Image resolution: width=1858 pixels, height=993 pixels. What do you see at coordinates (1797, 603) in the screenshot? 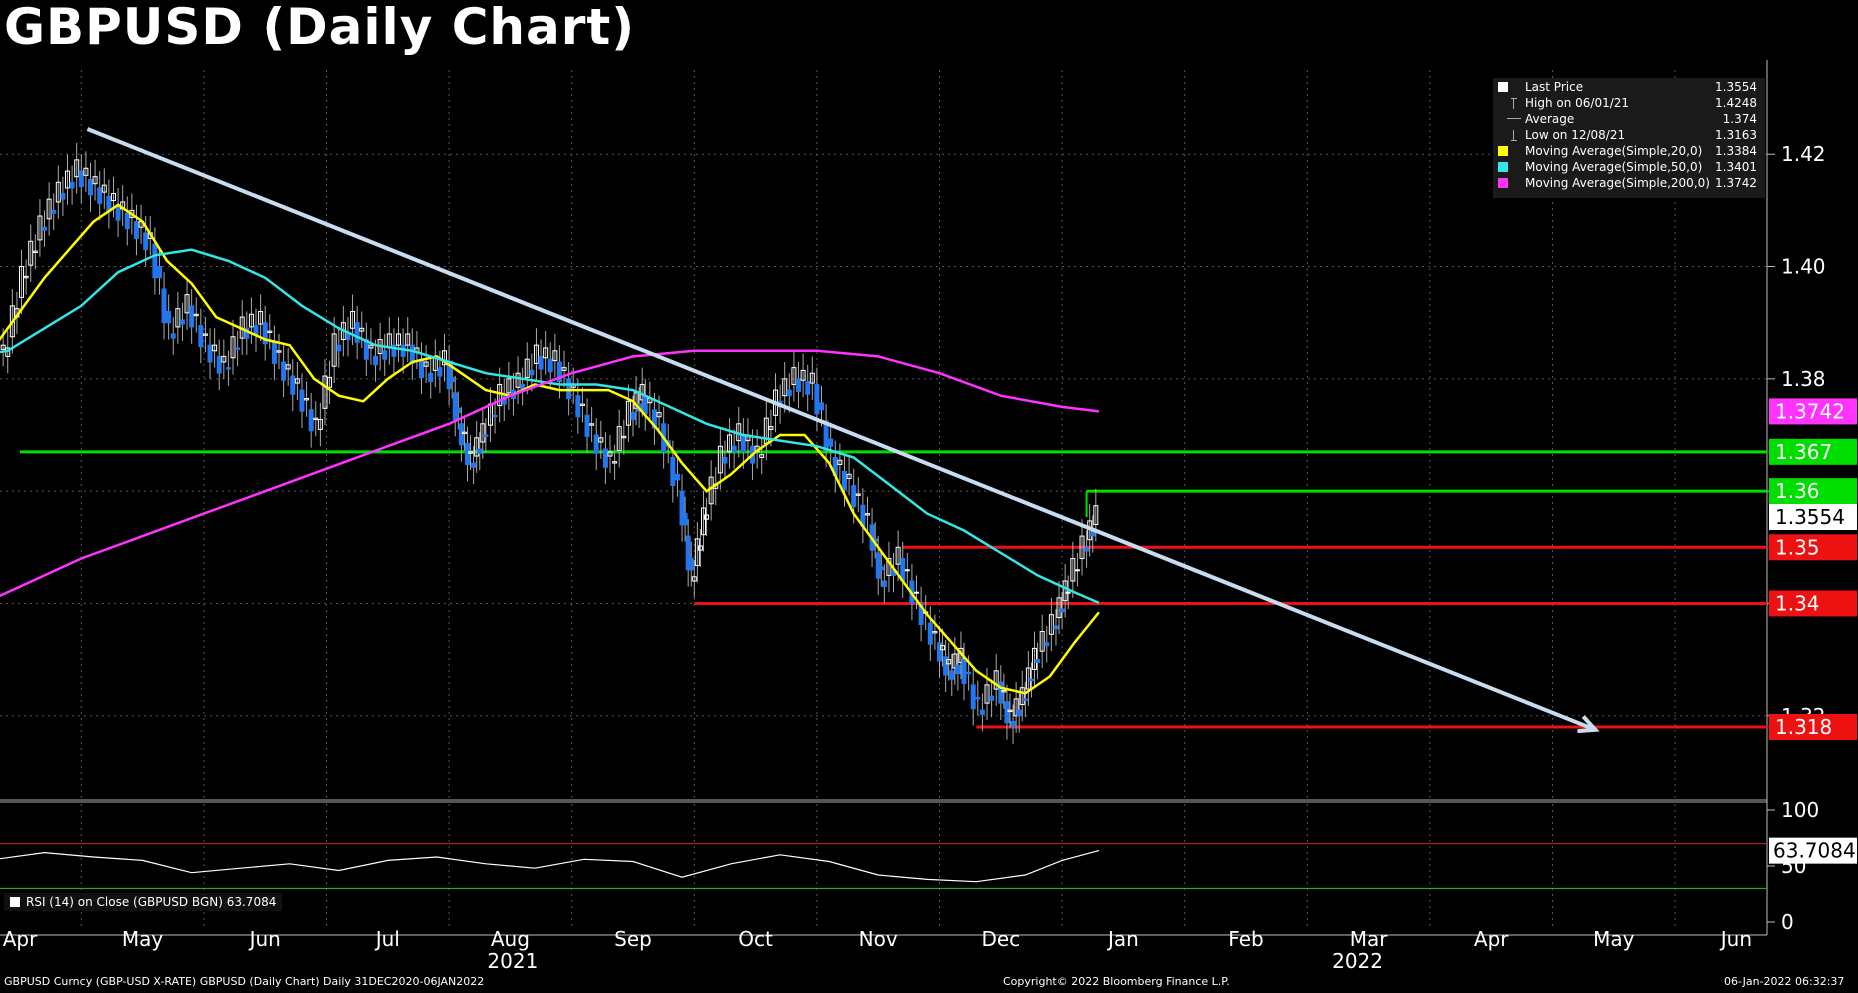
I see `price-tag-label: 1.34` at bounding box center [1797, 603].